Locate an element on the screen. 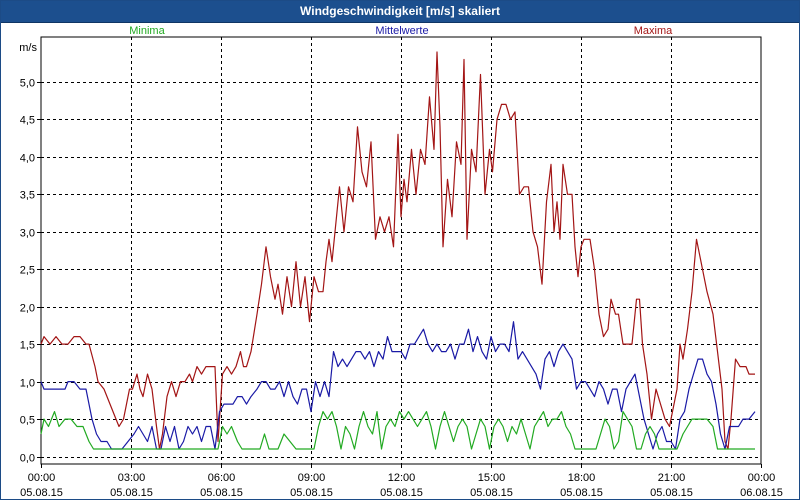  legend-maxima: Maxima is located at coordinates (653, 31).